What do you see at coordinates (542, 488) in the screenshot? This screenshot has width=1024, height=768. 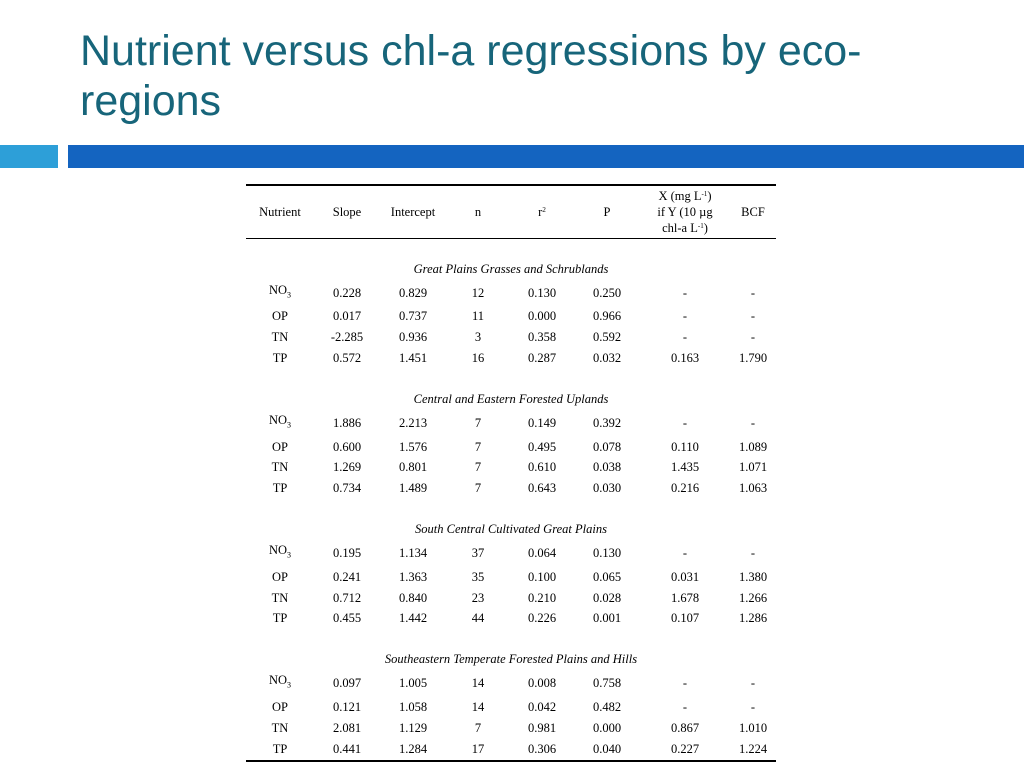 I see `cell-r2: 0.643` at bounding box center [542, 488].